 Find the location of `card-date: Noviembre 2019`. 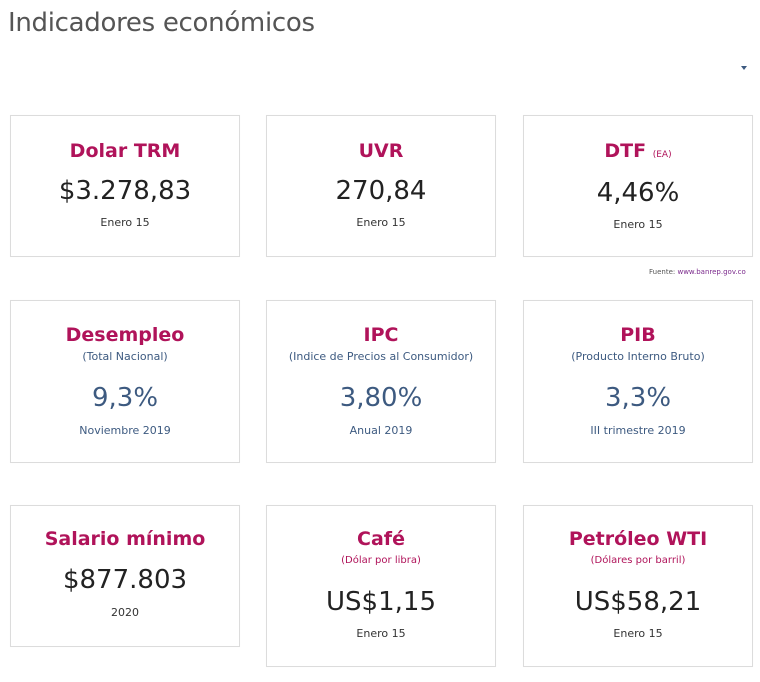

card-date: Noviembre 2019 is located at coordinates (125, 430).